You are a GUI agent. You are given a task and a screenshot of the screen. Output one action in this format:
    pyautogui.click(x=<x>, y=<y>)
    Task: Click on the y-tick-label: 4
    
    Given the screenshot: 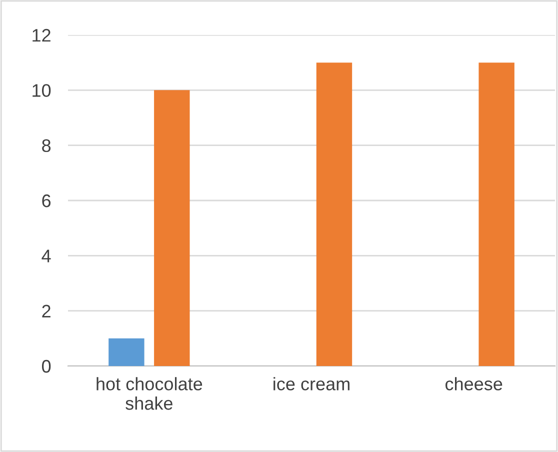 What is the action you would take?
    pyautogui.click(x=46, y=256)
    